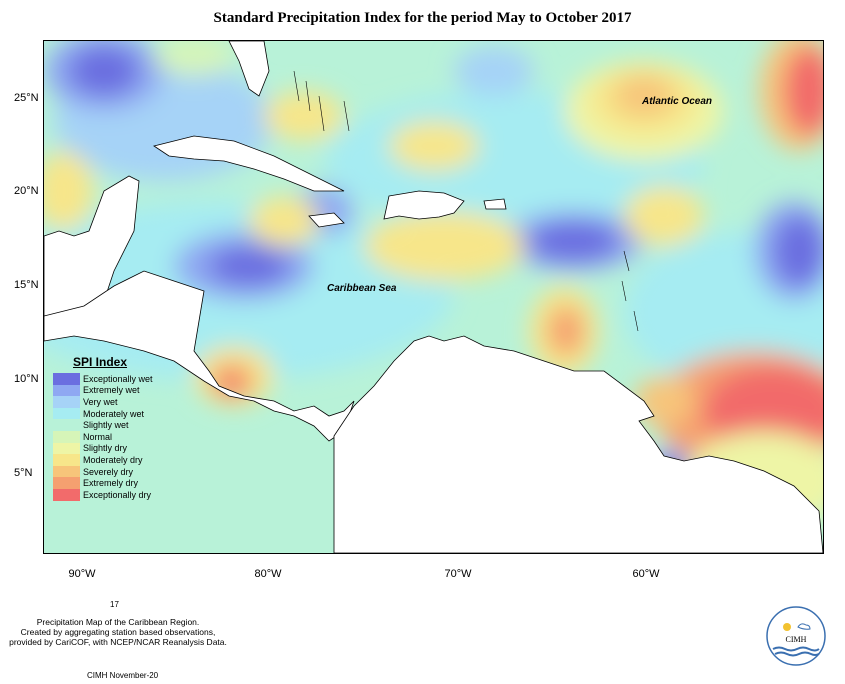 This screenshot has width=845, height=684. I want to click on legend-label: Slightly dry, so click(105, 448).